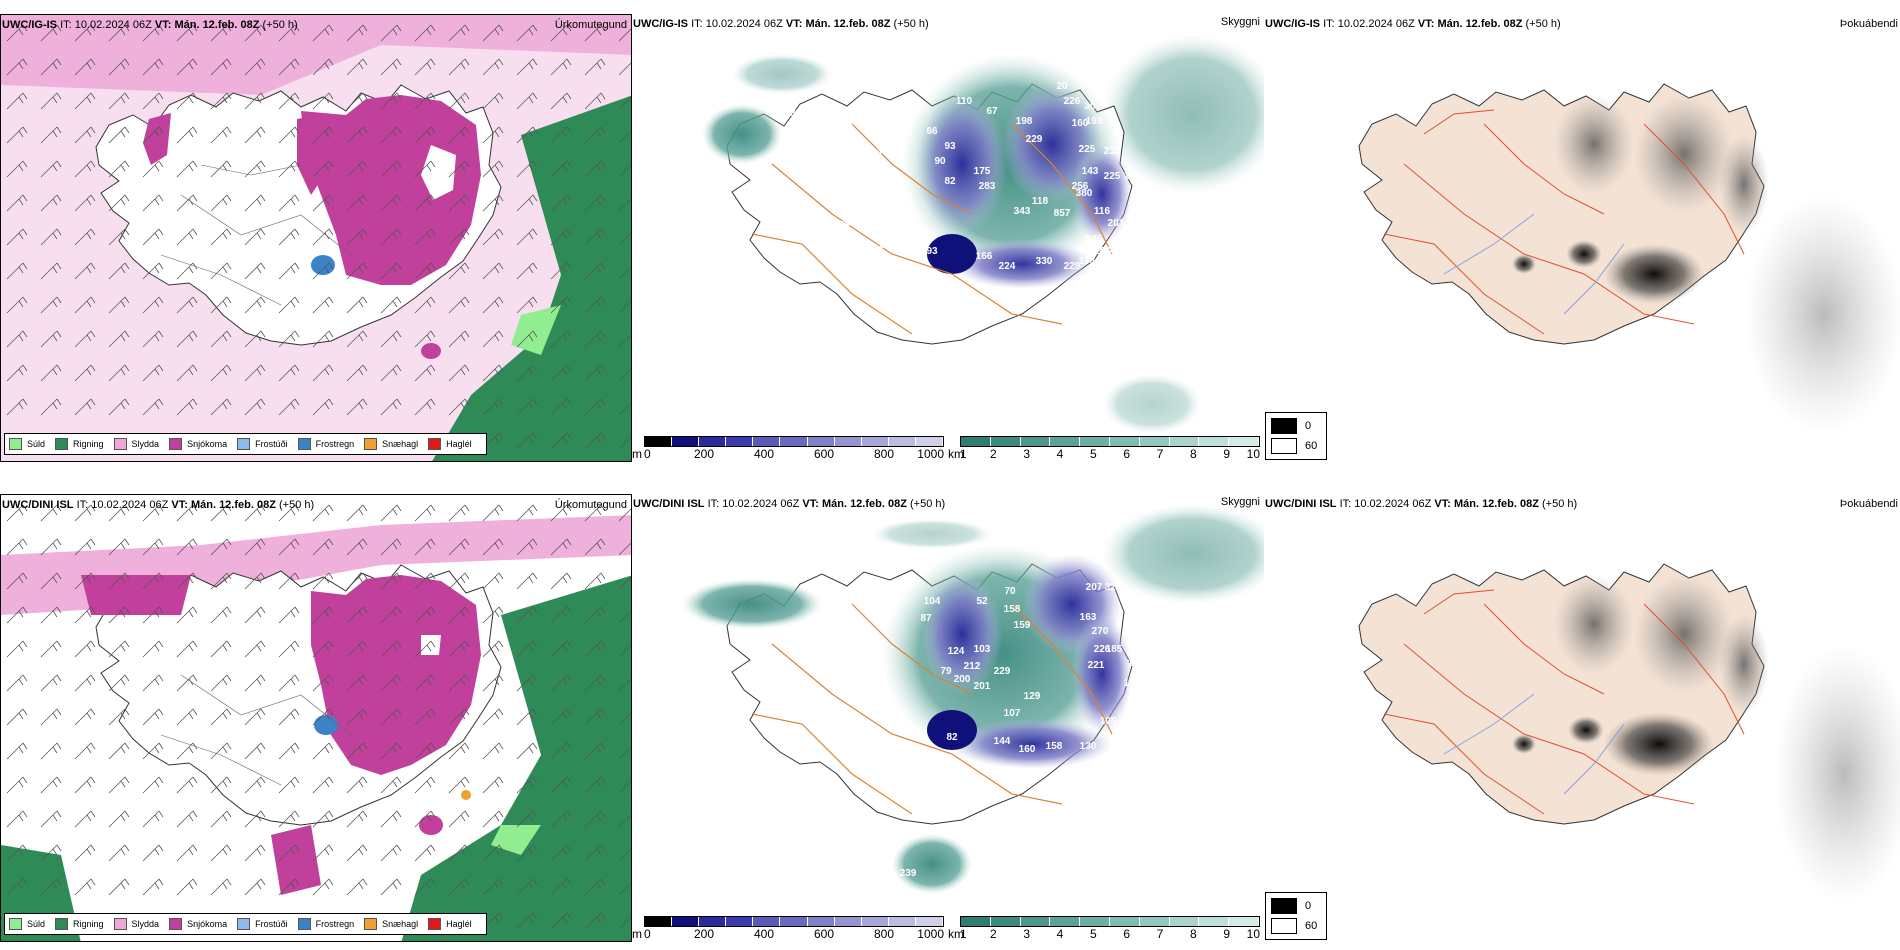 This screenshot has width=1900, height=950. Describe the element at coordinates (1132, 176) in the screenshot. I see `cloud-top-label: 119` at that location.